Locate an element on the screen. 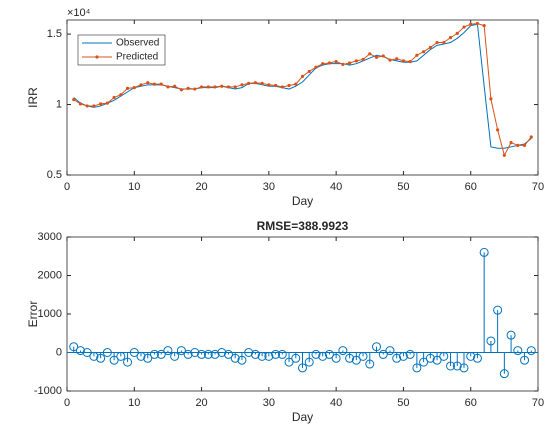  x-tick-label: 70 is located at coordinates (538, 403).